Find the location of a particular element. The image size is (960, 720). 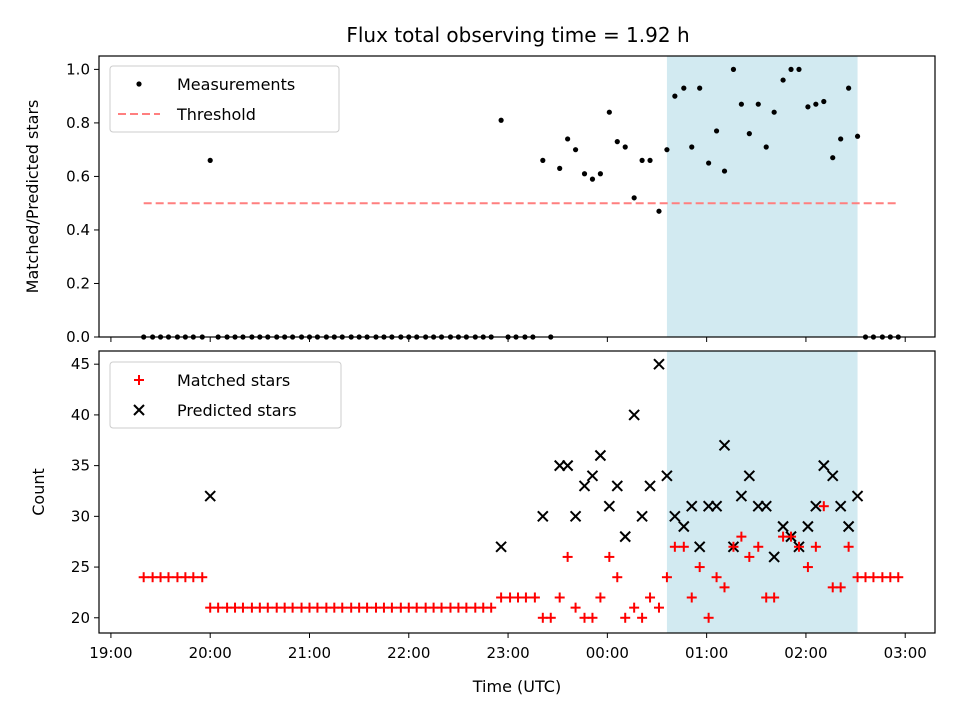

legend-matched-label: Matched stars is located at coordinates (233, 380).